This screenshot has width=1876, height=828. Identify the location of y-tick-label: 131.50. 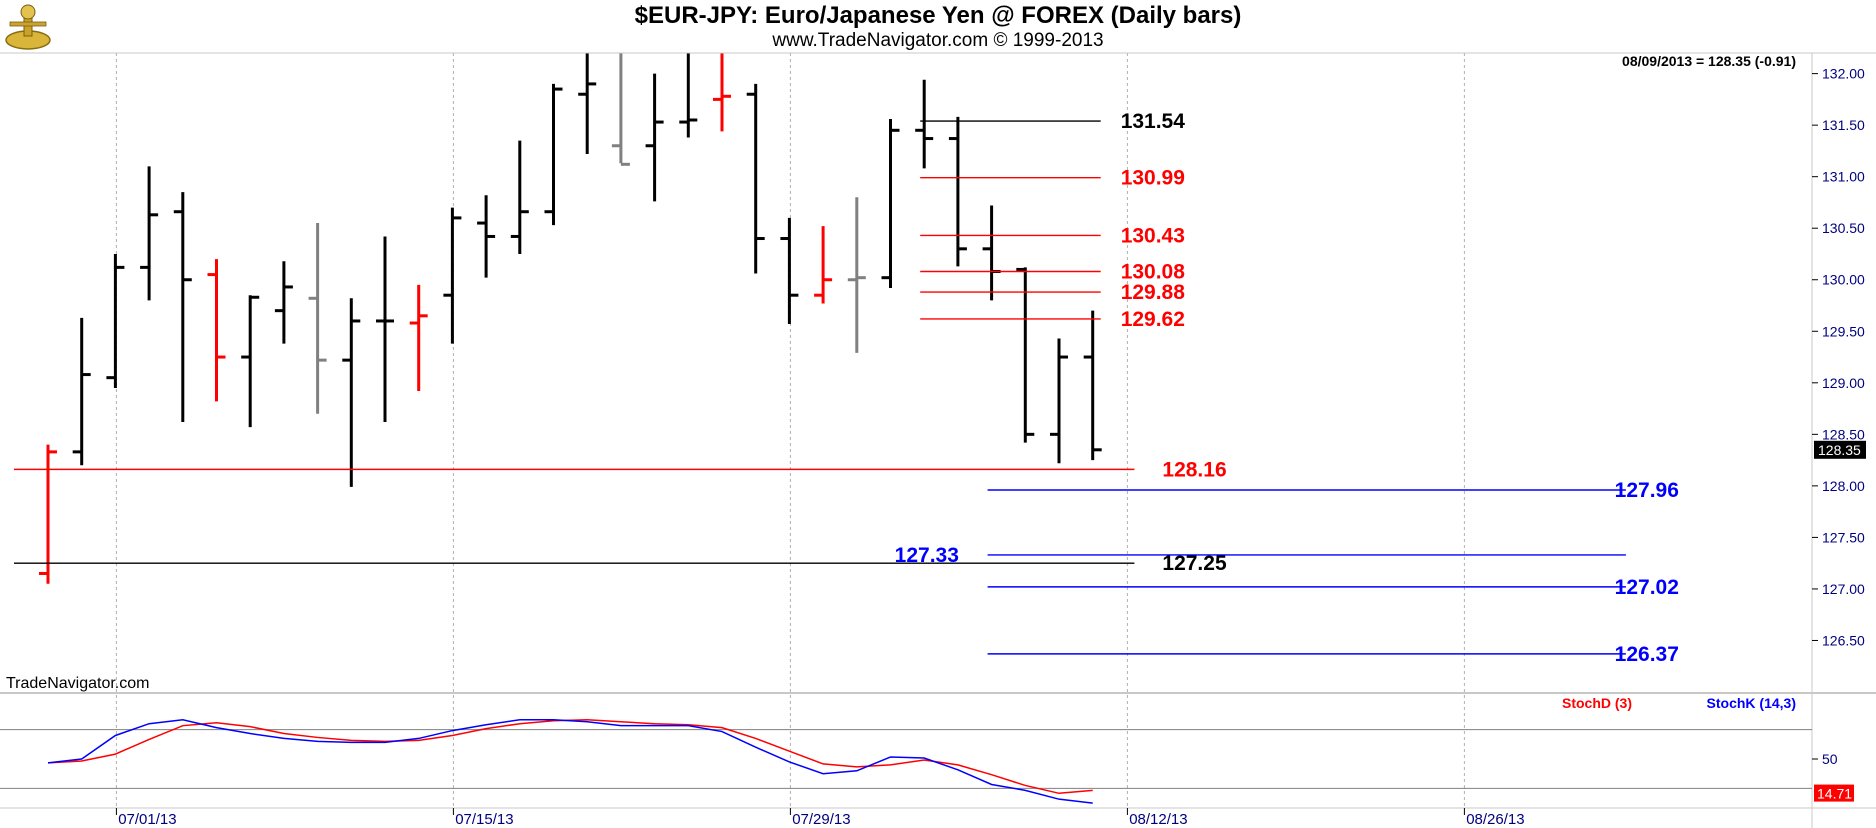
(1843, 125).